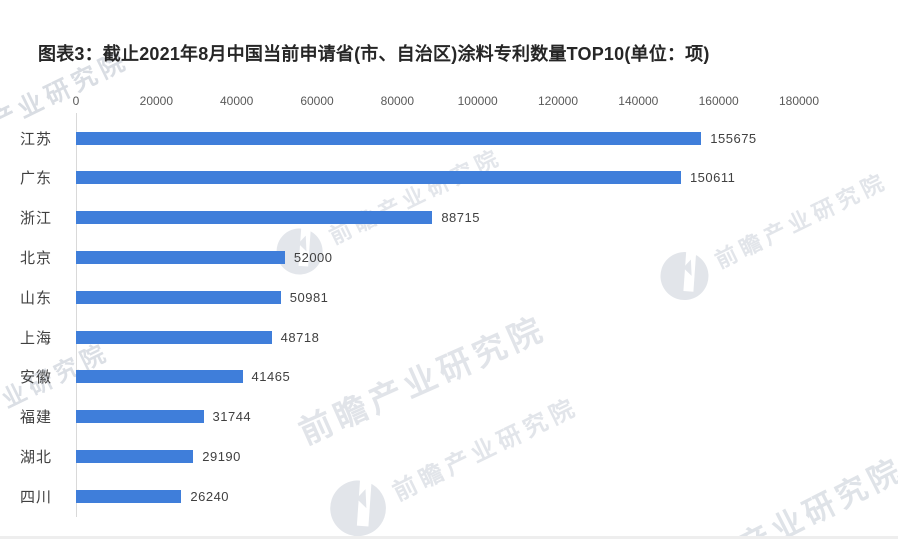 The height and width of the screenshot is (539, 898). I want to click on bar-row: 江苏 155675, so click(449, 138).